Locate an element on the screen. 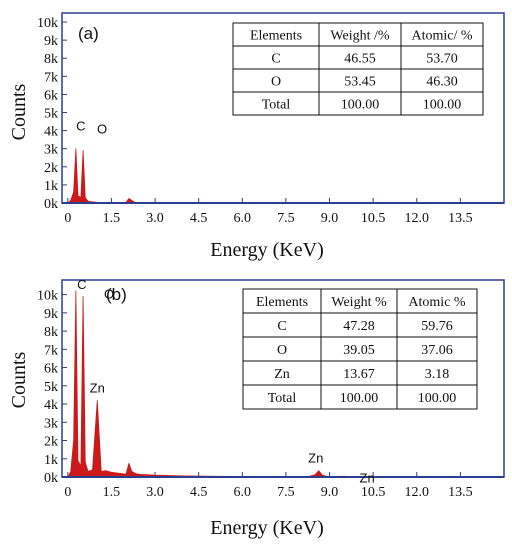 The width and height of the screenshot is (512, 550). table-border is located at coordinates (360, 349).